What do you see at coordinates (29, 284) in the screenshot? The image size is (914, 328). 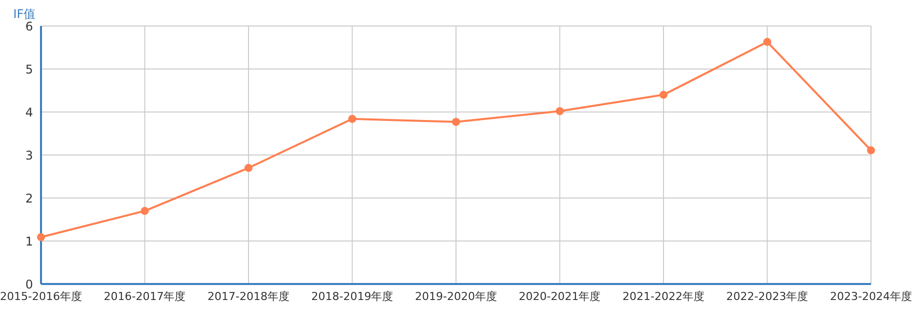 I see `y-tick-label: 0` at bounding box center [29, 284].